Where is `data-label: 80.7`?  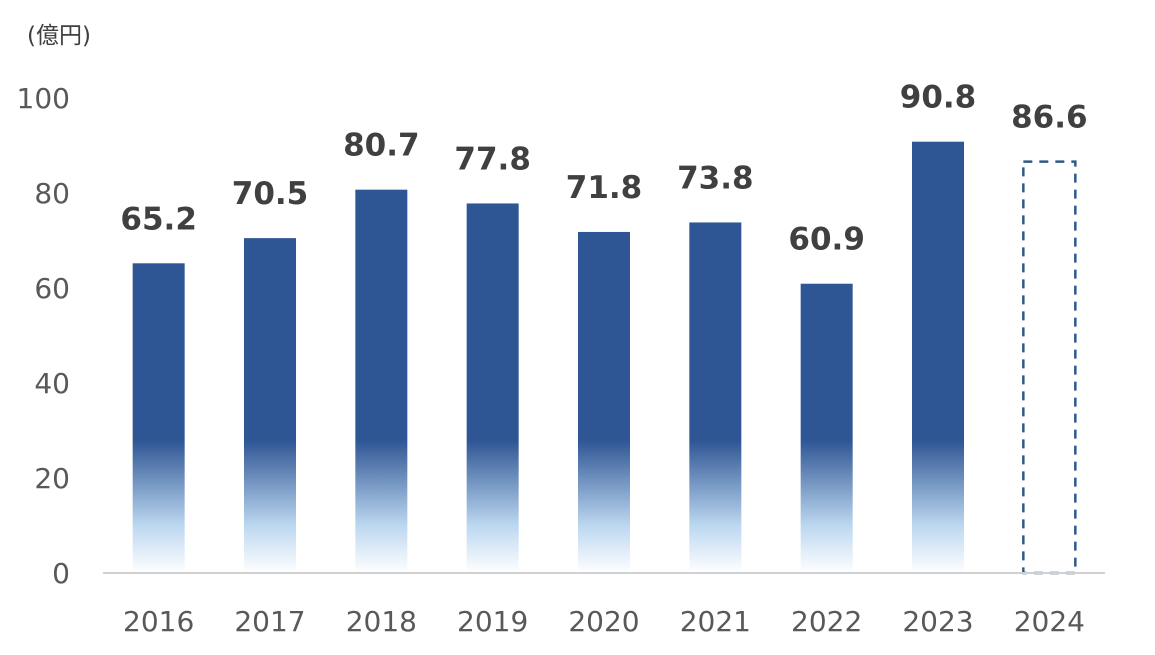
data-label: 80.7 is located at coordinates (381, 146).